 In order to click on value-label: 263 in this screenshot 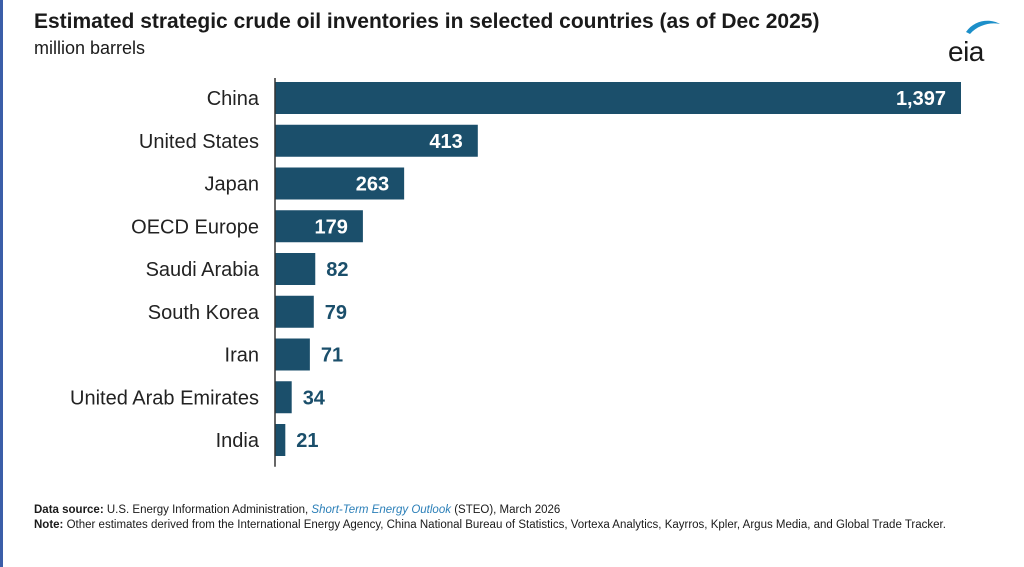, I will do `click(372, 185)`.